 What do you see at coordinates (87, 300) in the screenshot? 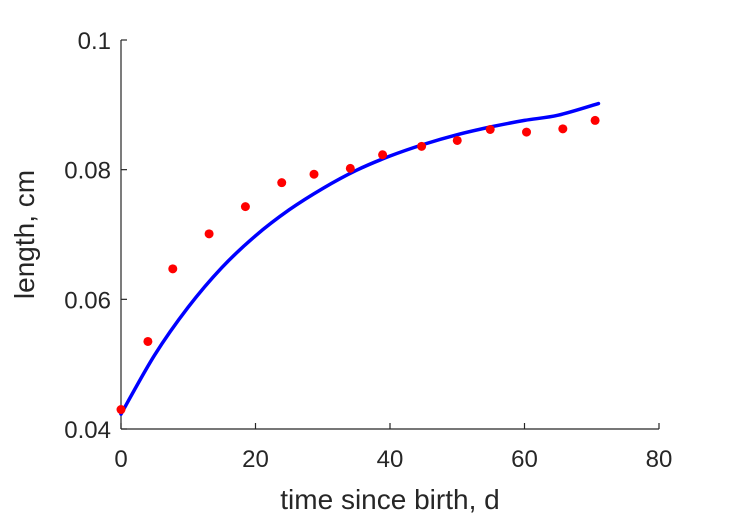
I see `y-tick-label: 0.06` at bounding box center [87, 300].